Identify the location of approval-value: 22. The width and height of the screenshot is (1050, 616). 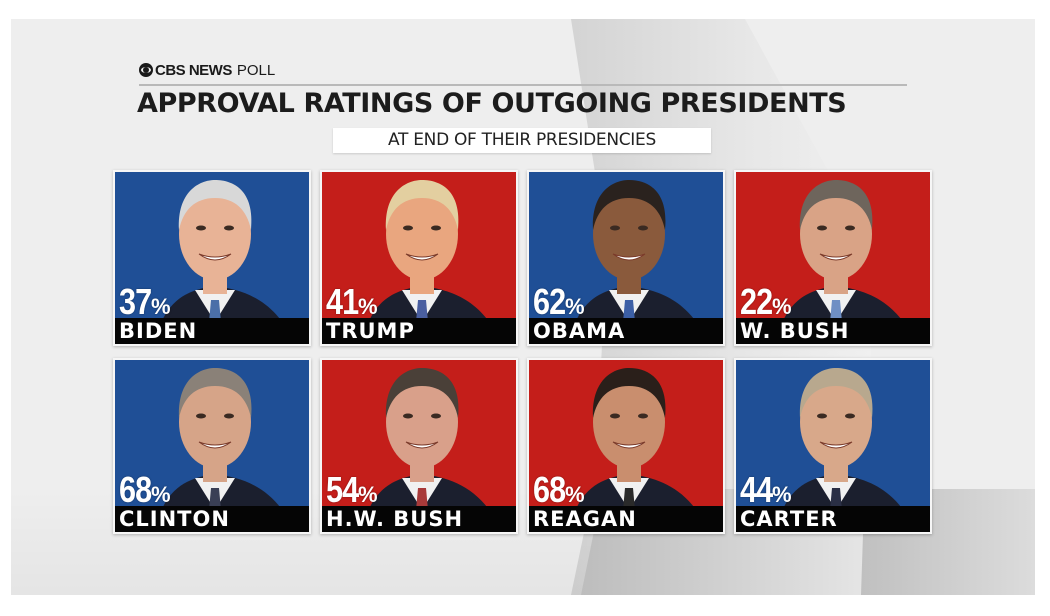
(756, 301).